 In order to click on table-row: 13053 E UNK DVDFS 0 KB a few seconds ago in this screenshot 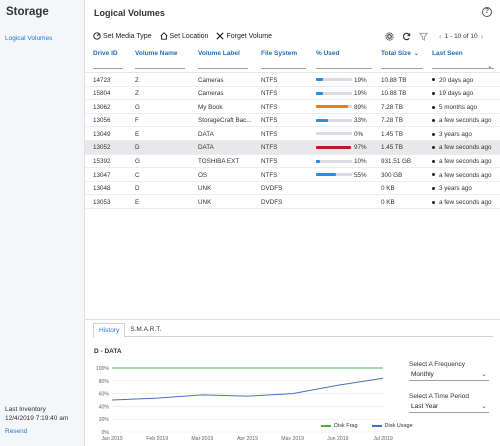, I will do `click(292, 202)`.